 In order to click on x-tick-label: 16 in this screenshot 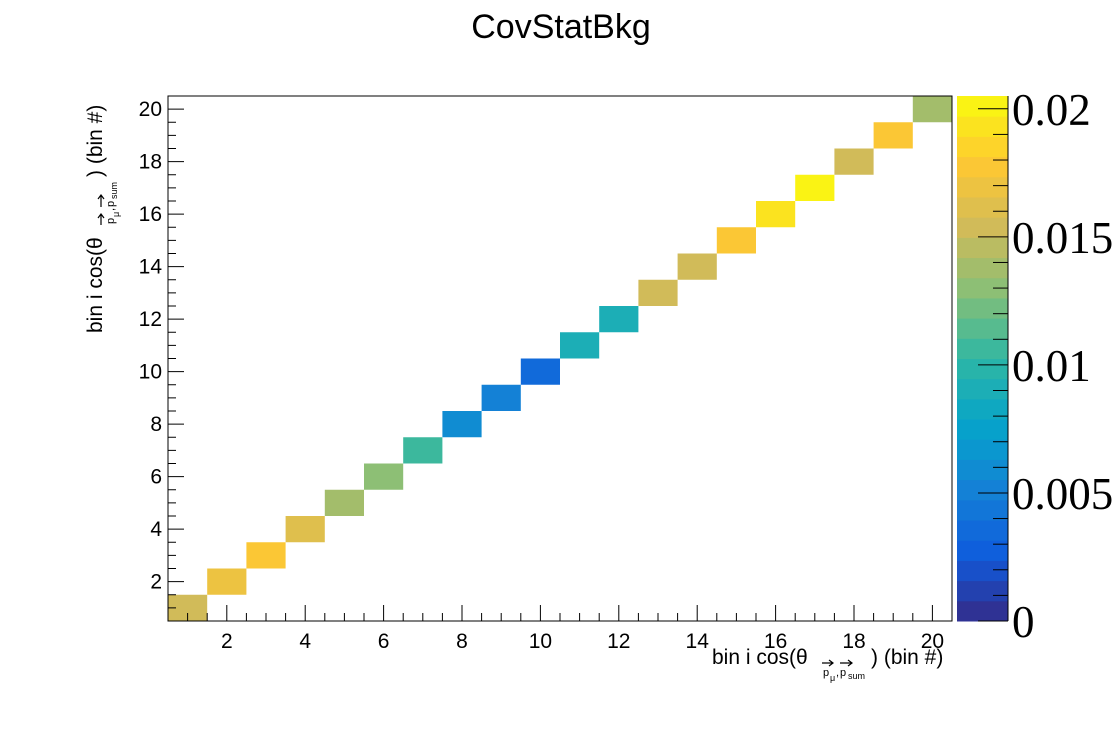, I will do `click(775, 641)`.